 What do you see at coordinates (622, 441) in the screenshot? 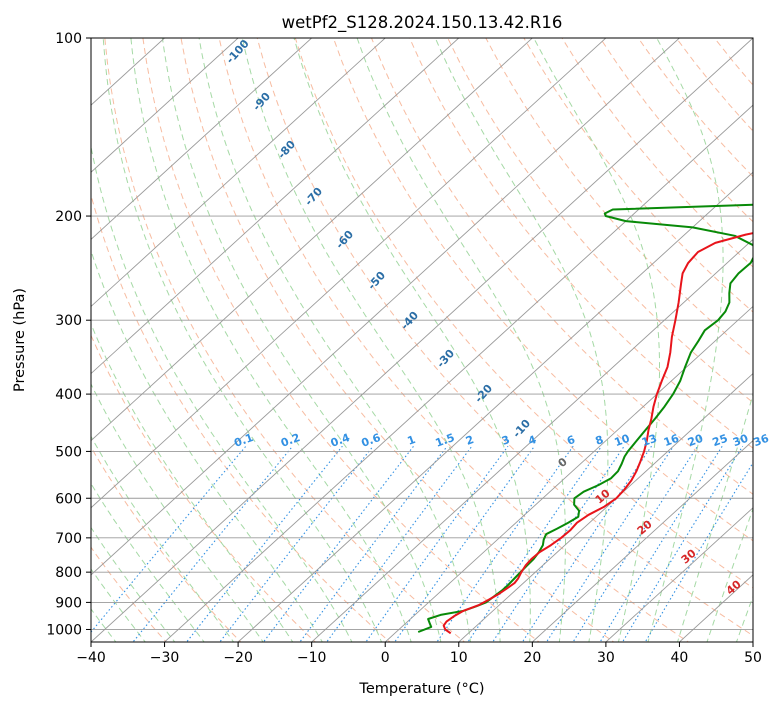
I see `mixing-ratio-label: 10` at bounding box center [622, 441].